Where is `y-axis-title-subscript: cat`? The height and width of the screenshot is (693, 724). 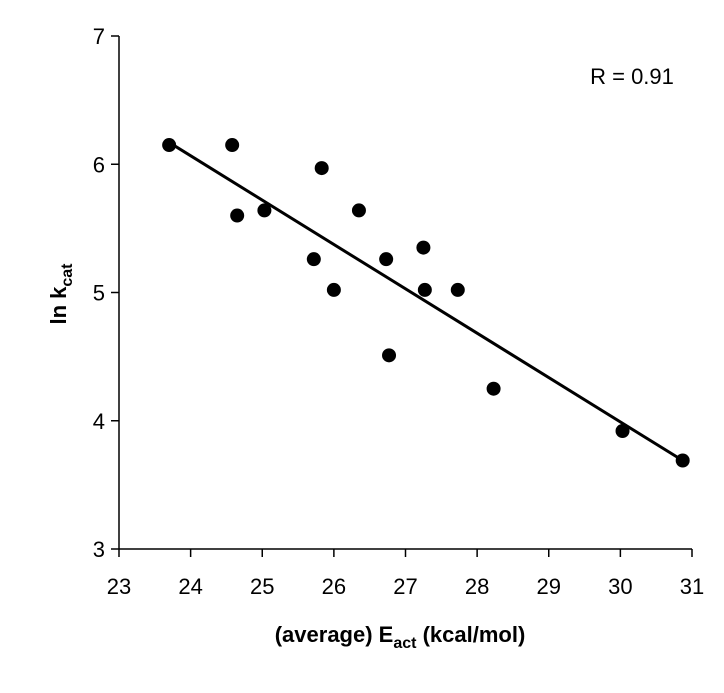 y-axis-title-subscript: cat is located at coordinates (67, 275).